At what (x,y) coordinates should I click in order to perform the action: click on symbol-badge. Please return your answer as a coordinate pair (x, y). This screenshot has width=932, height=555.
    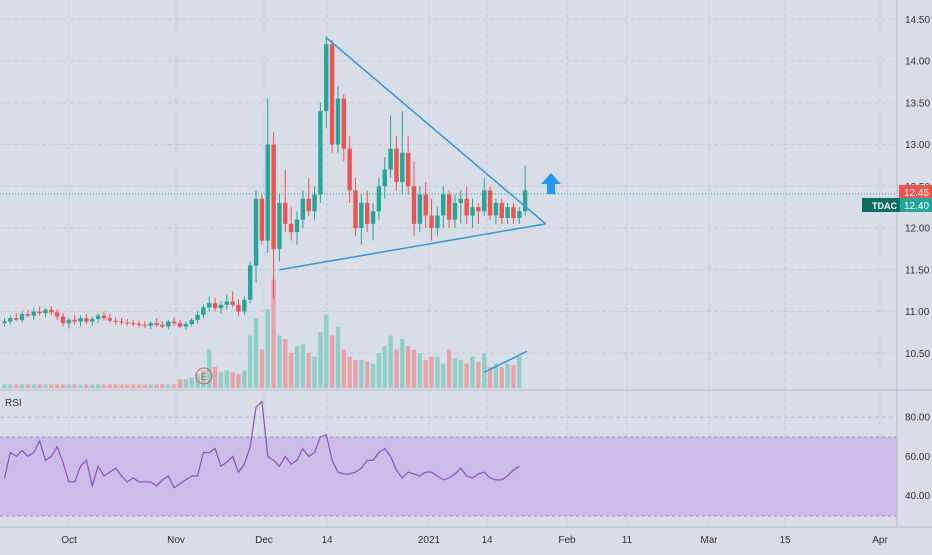
    Looking at the image, I should click on (881, 205).